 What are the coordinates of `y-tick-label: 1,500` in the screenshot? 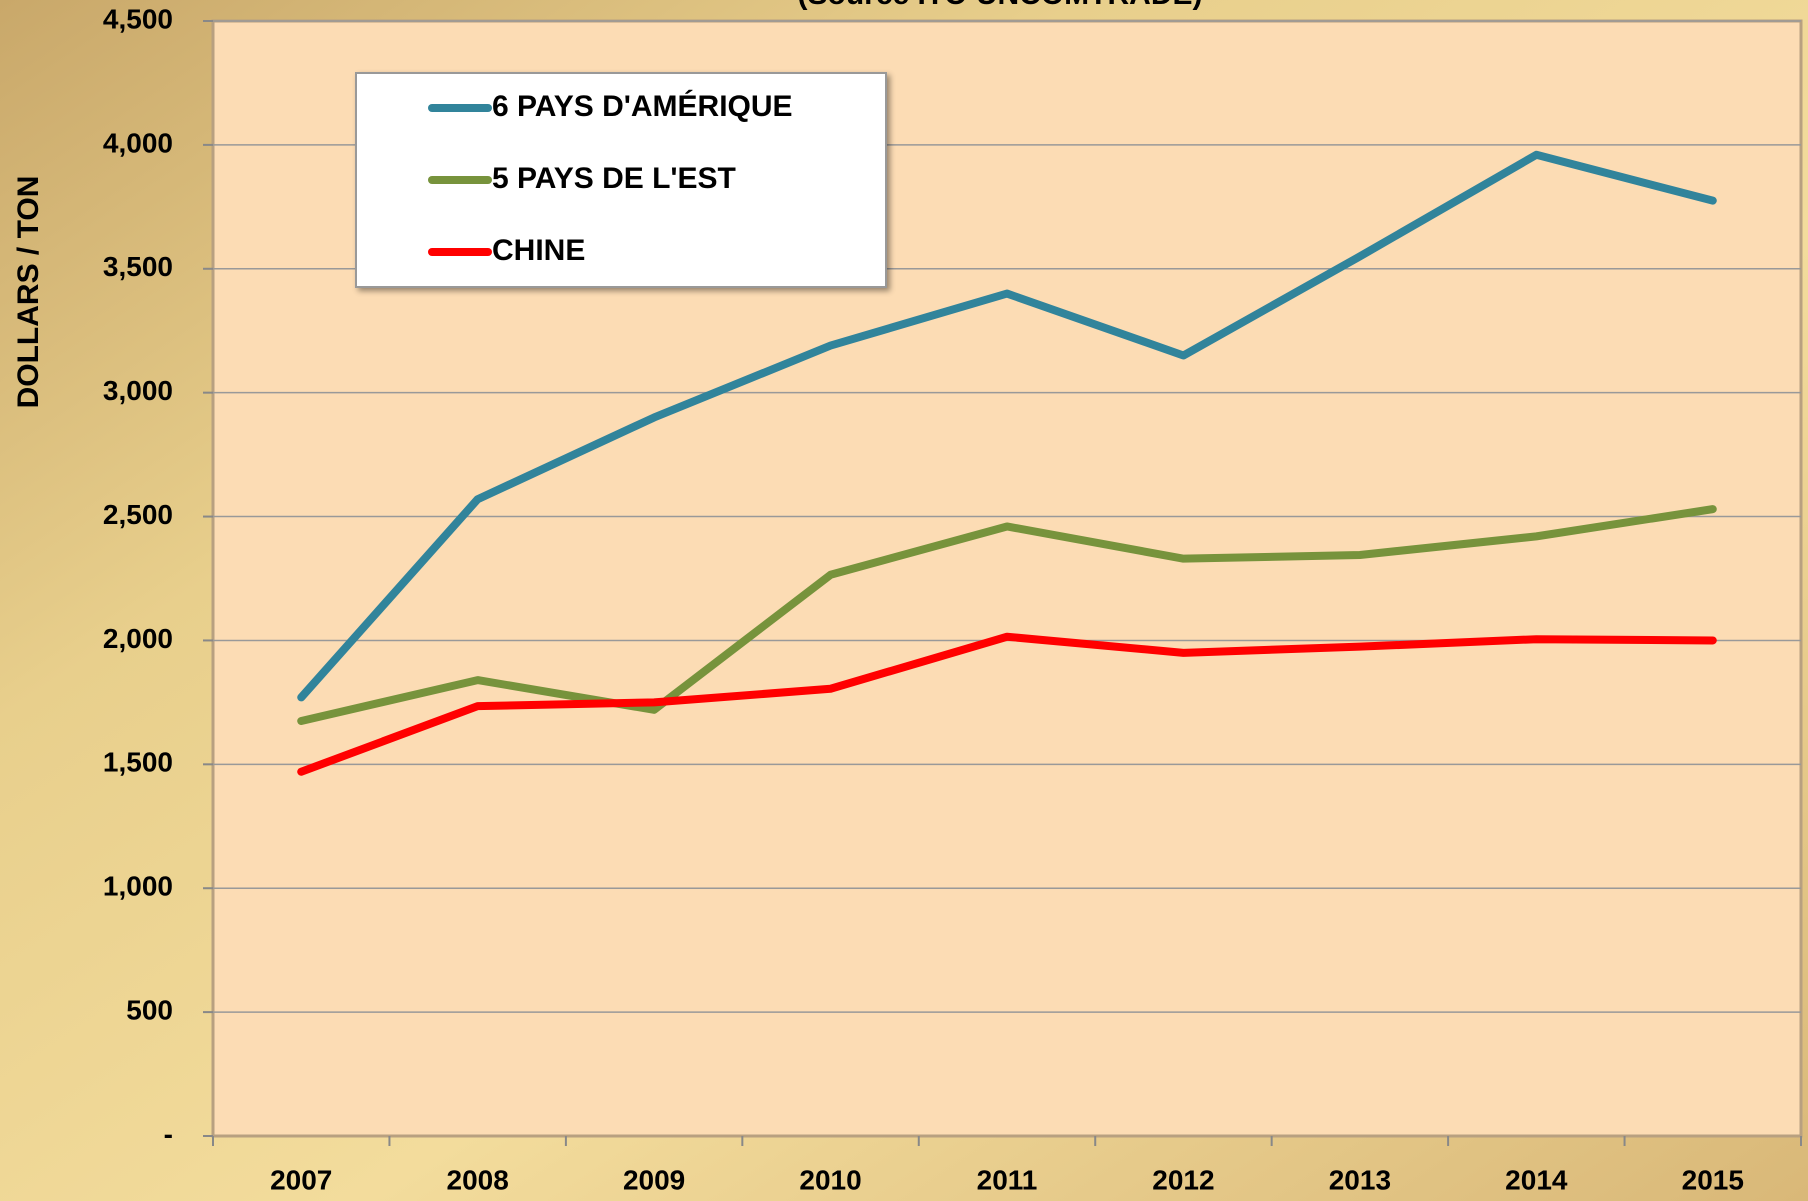 It's located at (138, 762).